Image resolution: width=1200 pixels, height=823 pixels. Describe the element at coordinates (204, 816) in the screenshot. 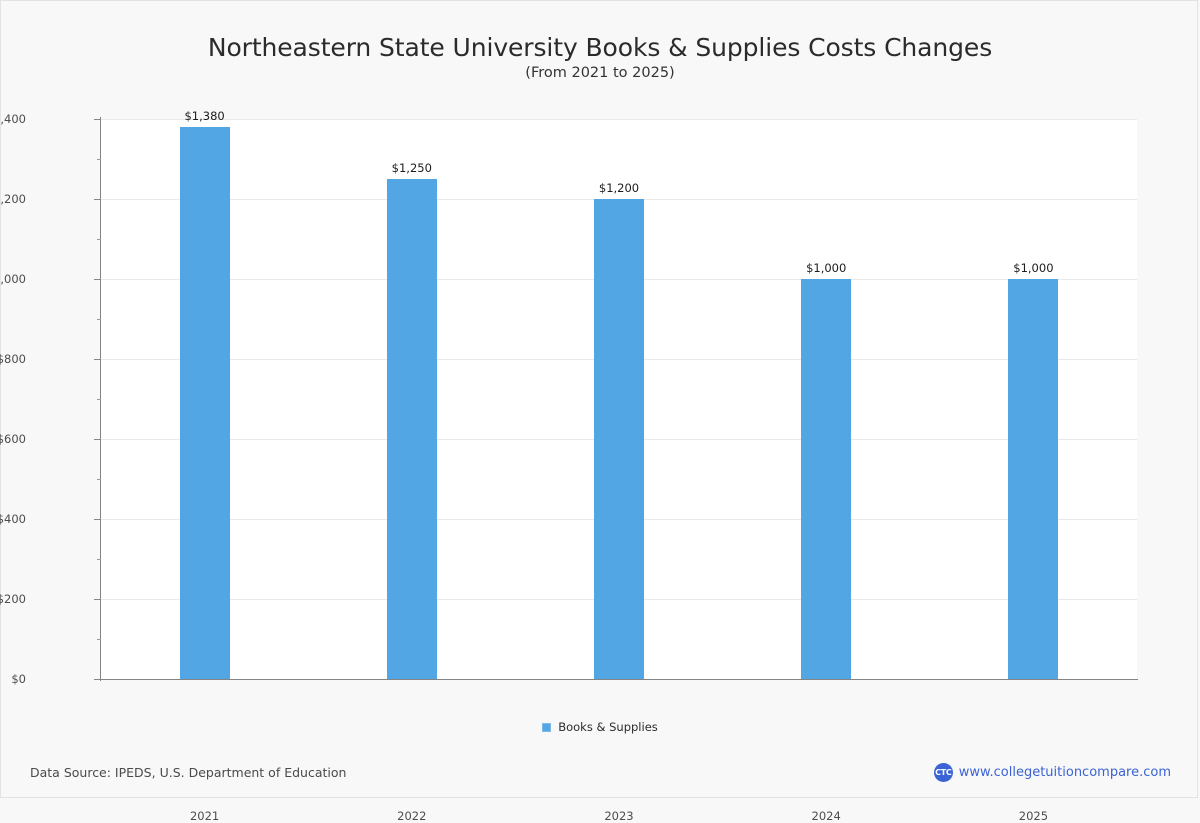

I see `x-axis-label-2021: 2021` at that location.